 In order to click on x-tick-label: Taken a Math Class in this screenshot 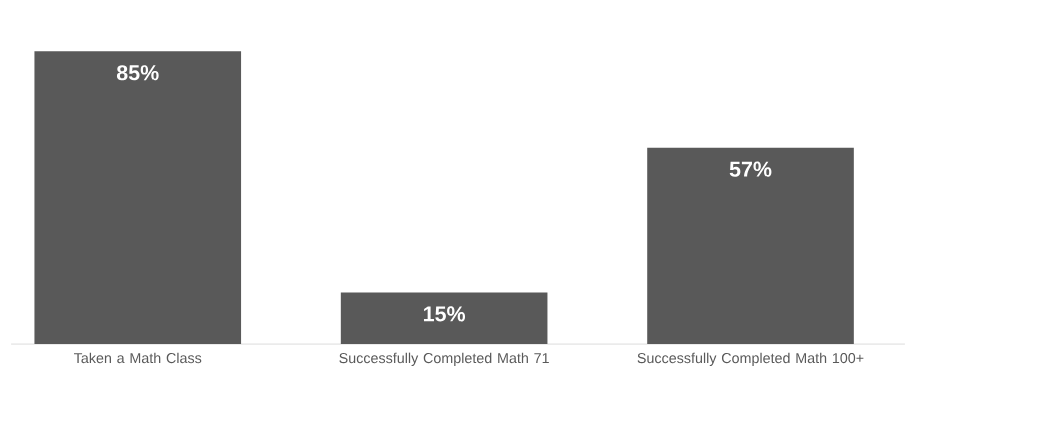, I will do `click(138, 358)`.